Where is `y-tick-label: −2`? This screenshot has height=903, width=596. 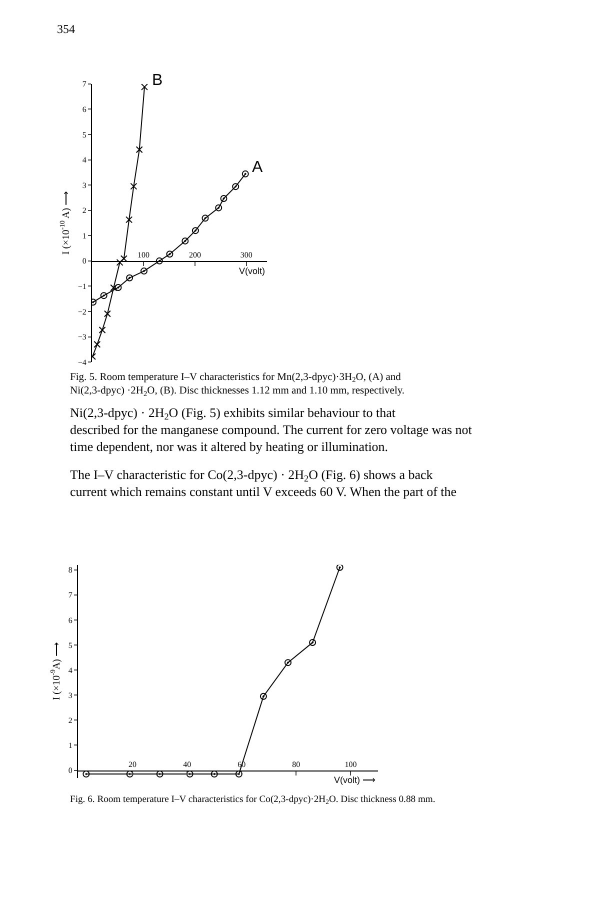
y-tick-label: −2 is located at coordinates (82, 311).